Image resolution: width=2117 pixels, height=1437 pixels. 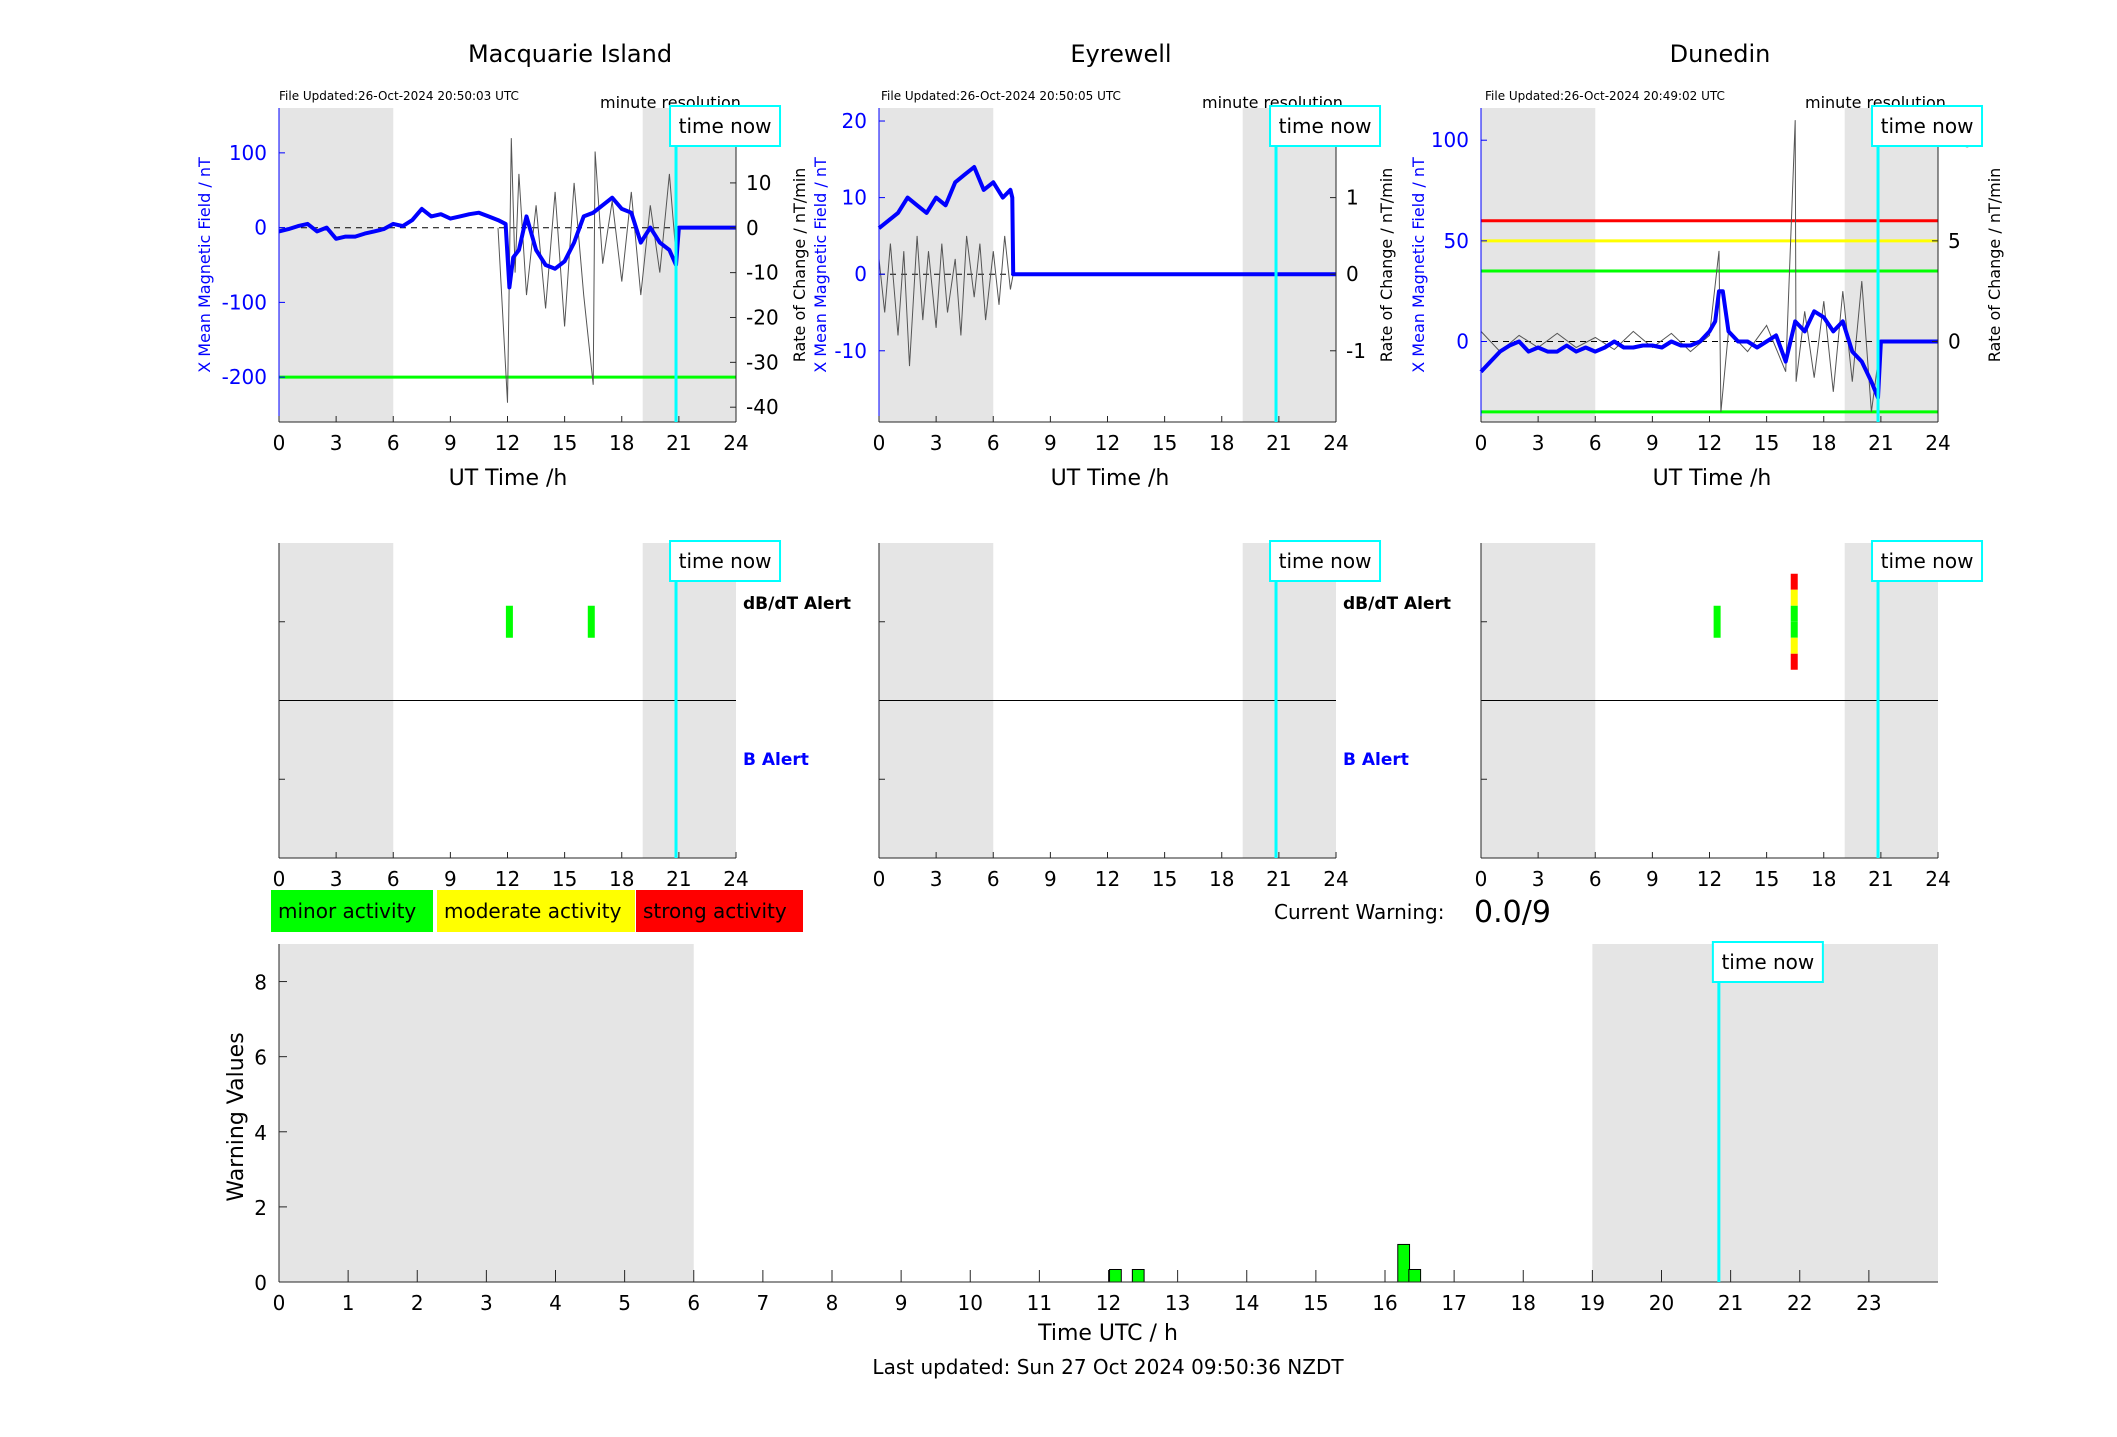 I want to click on x-tick-label: 20, so click(x=1661, y=1303).